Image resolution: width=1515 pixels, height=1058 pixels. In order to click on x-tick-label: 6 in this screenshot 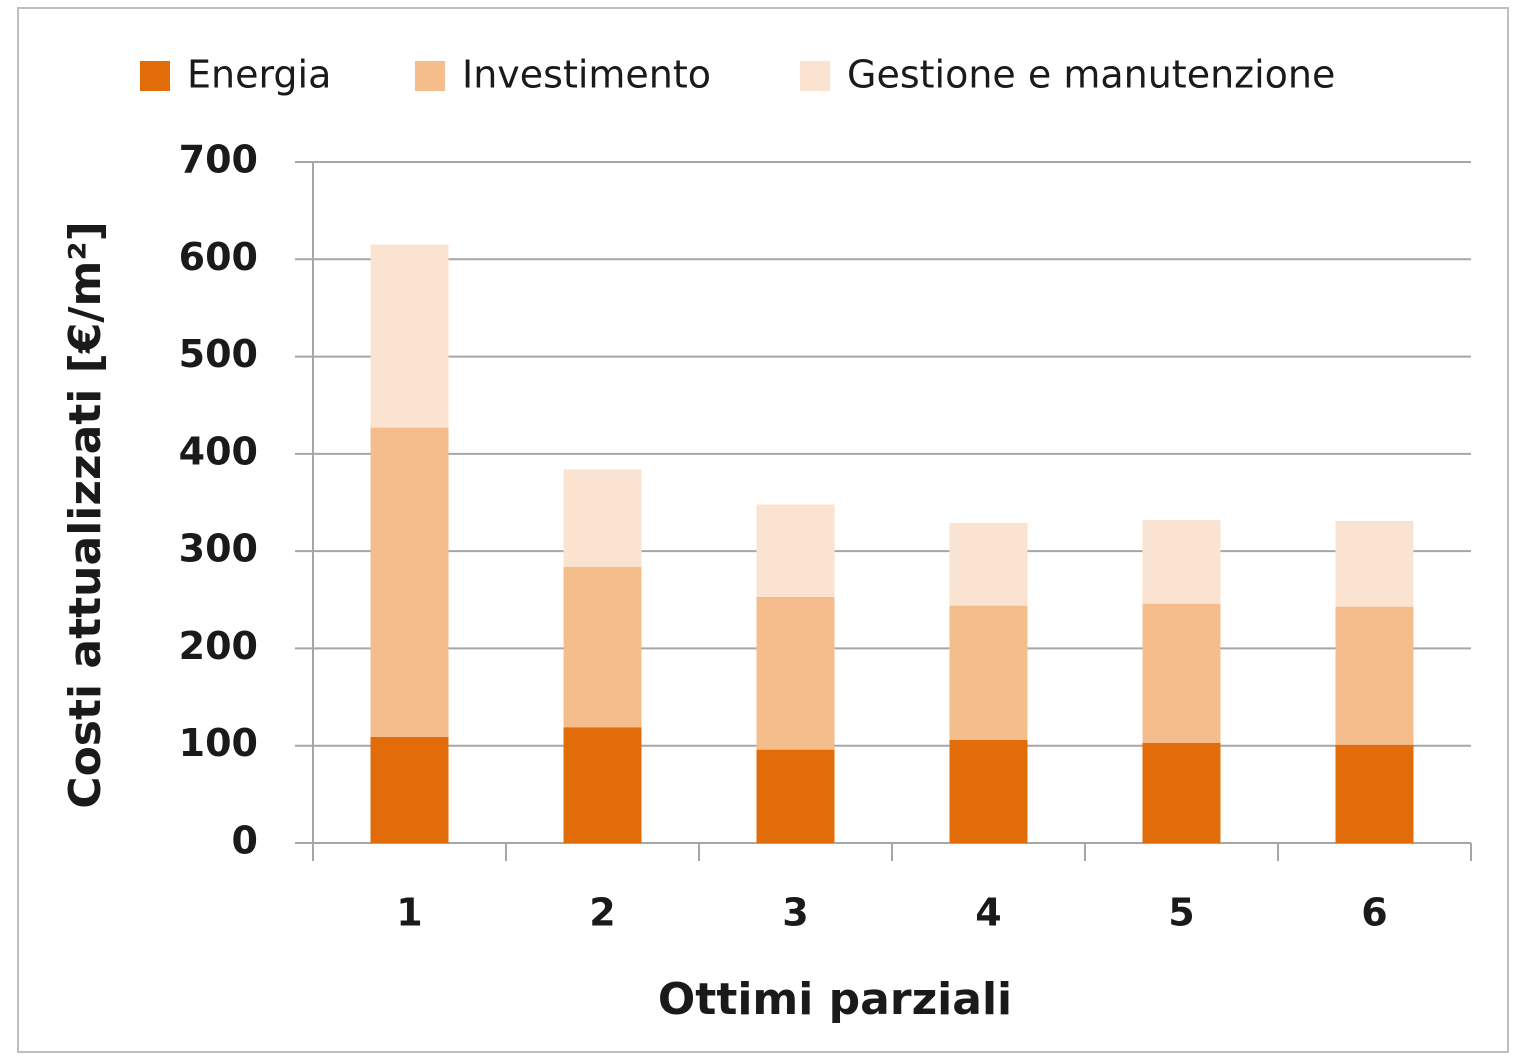, I will do `click(1374, 913)`.